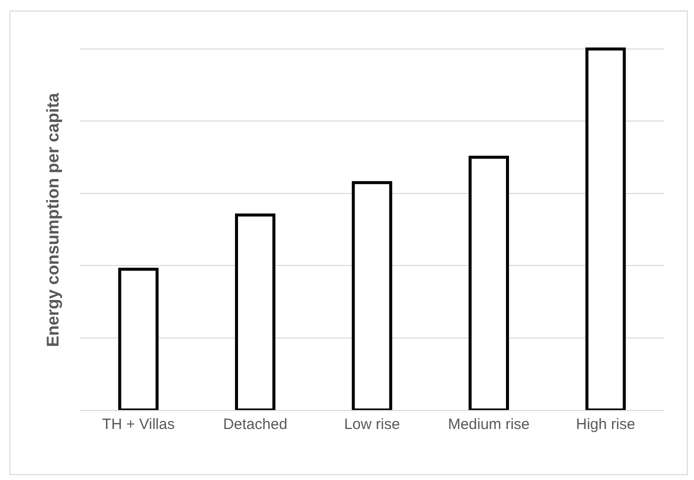 Image resolution: width=694 pixels, height=480 pixels. What do you see at coordinates (53, 220) in the screenshot?
I see `y-axis-title: Energy consumption per capita` at bounding box center [53, 220].